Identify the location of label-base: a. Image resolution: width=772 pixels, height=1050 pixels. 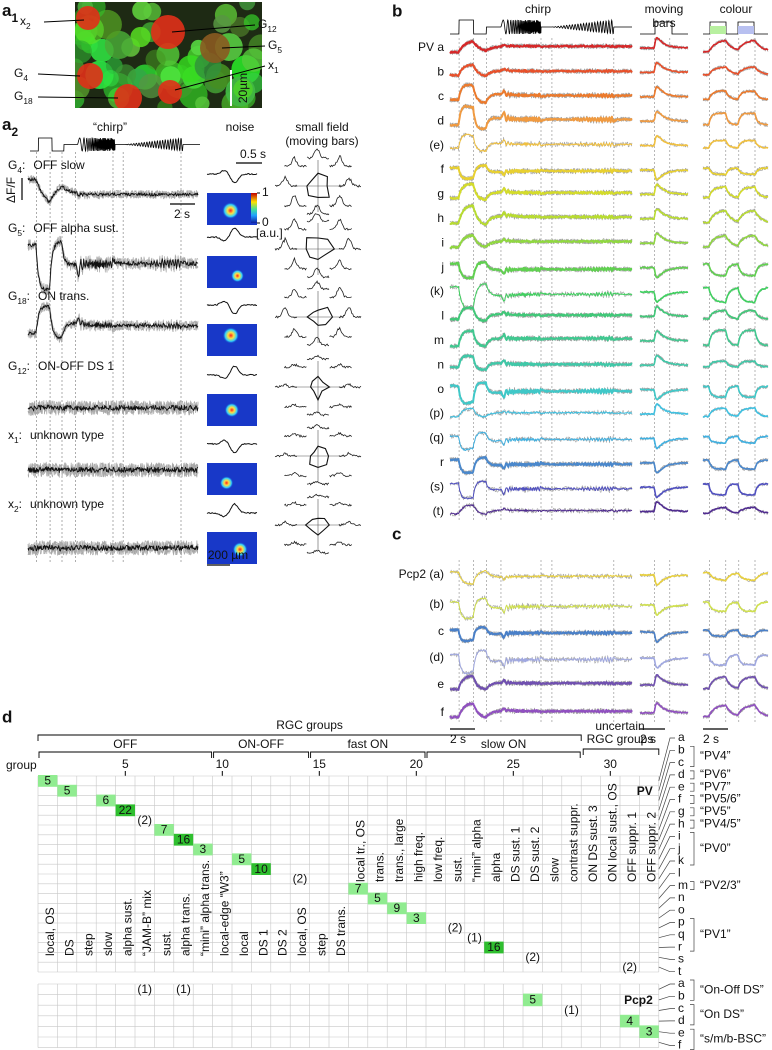
(7, 124).